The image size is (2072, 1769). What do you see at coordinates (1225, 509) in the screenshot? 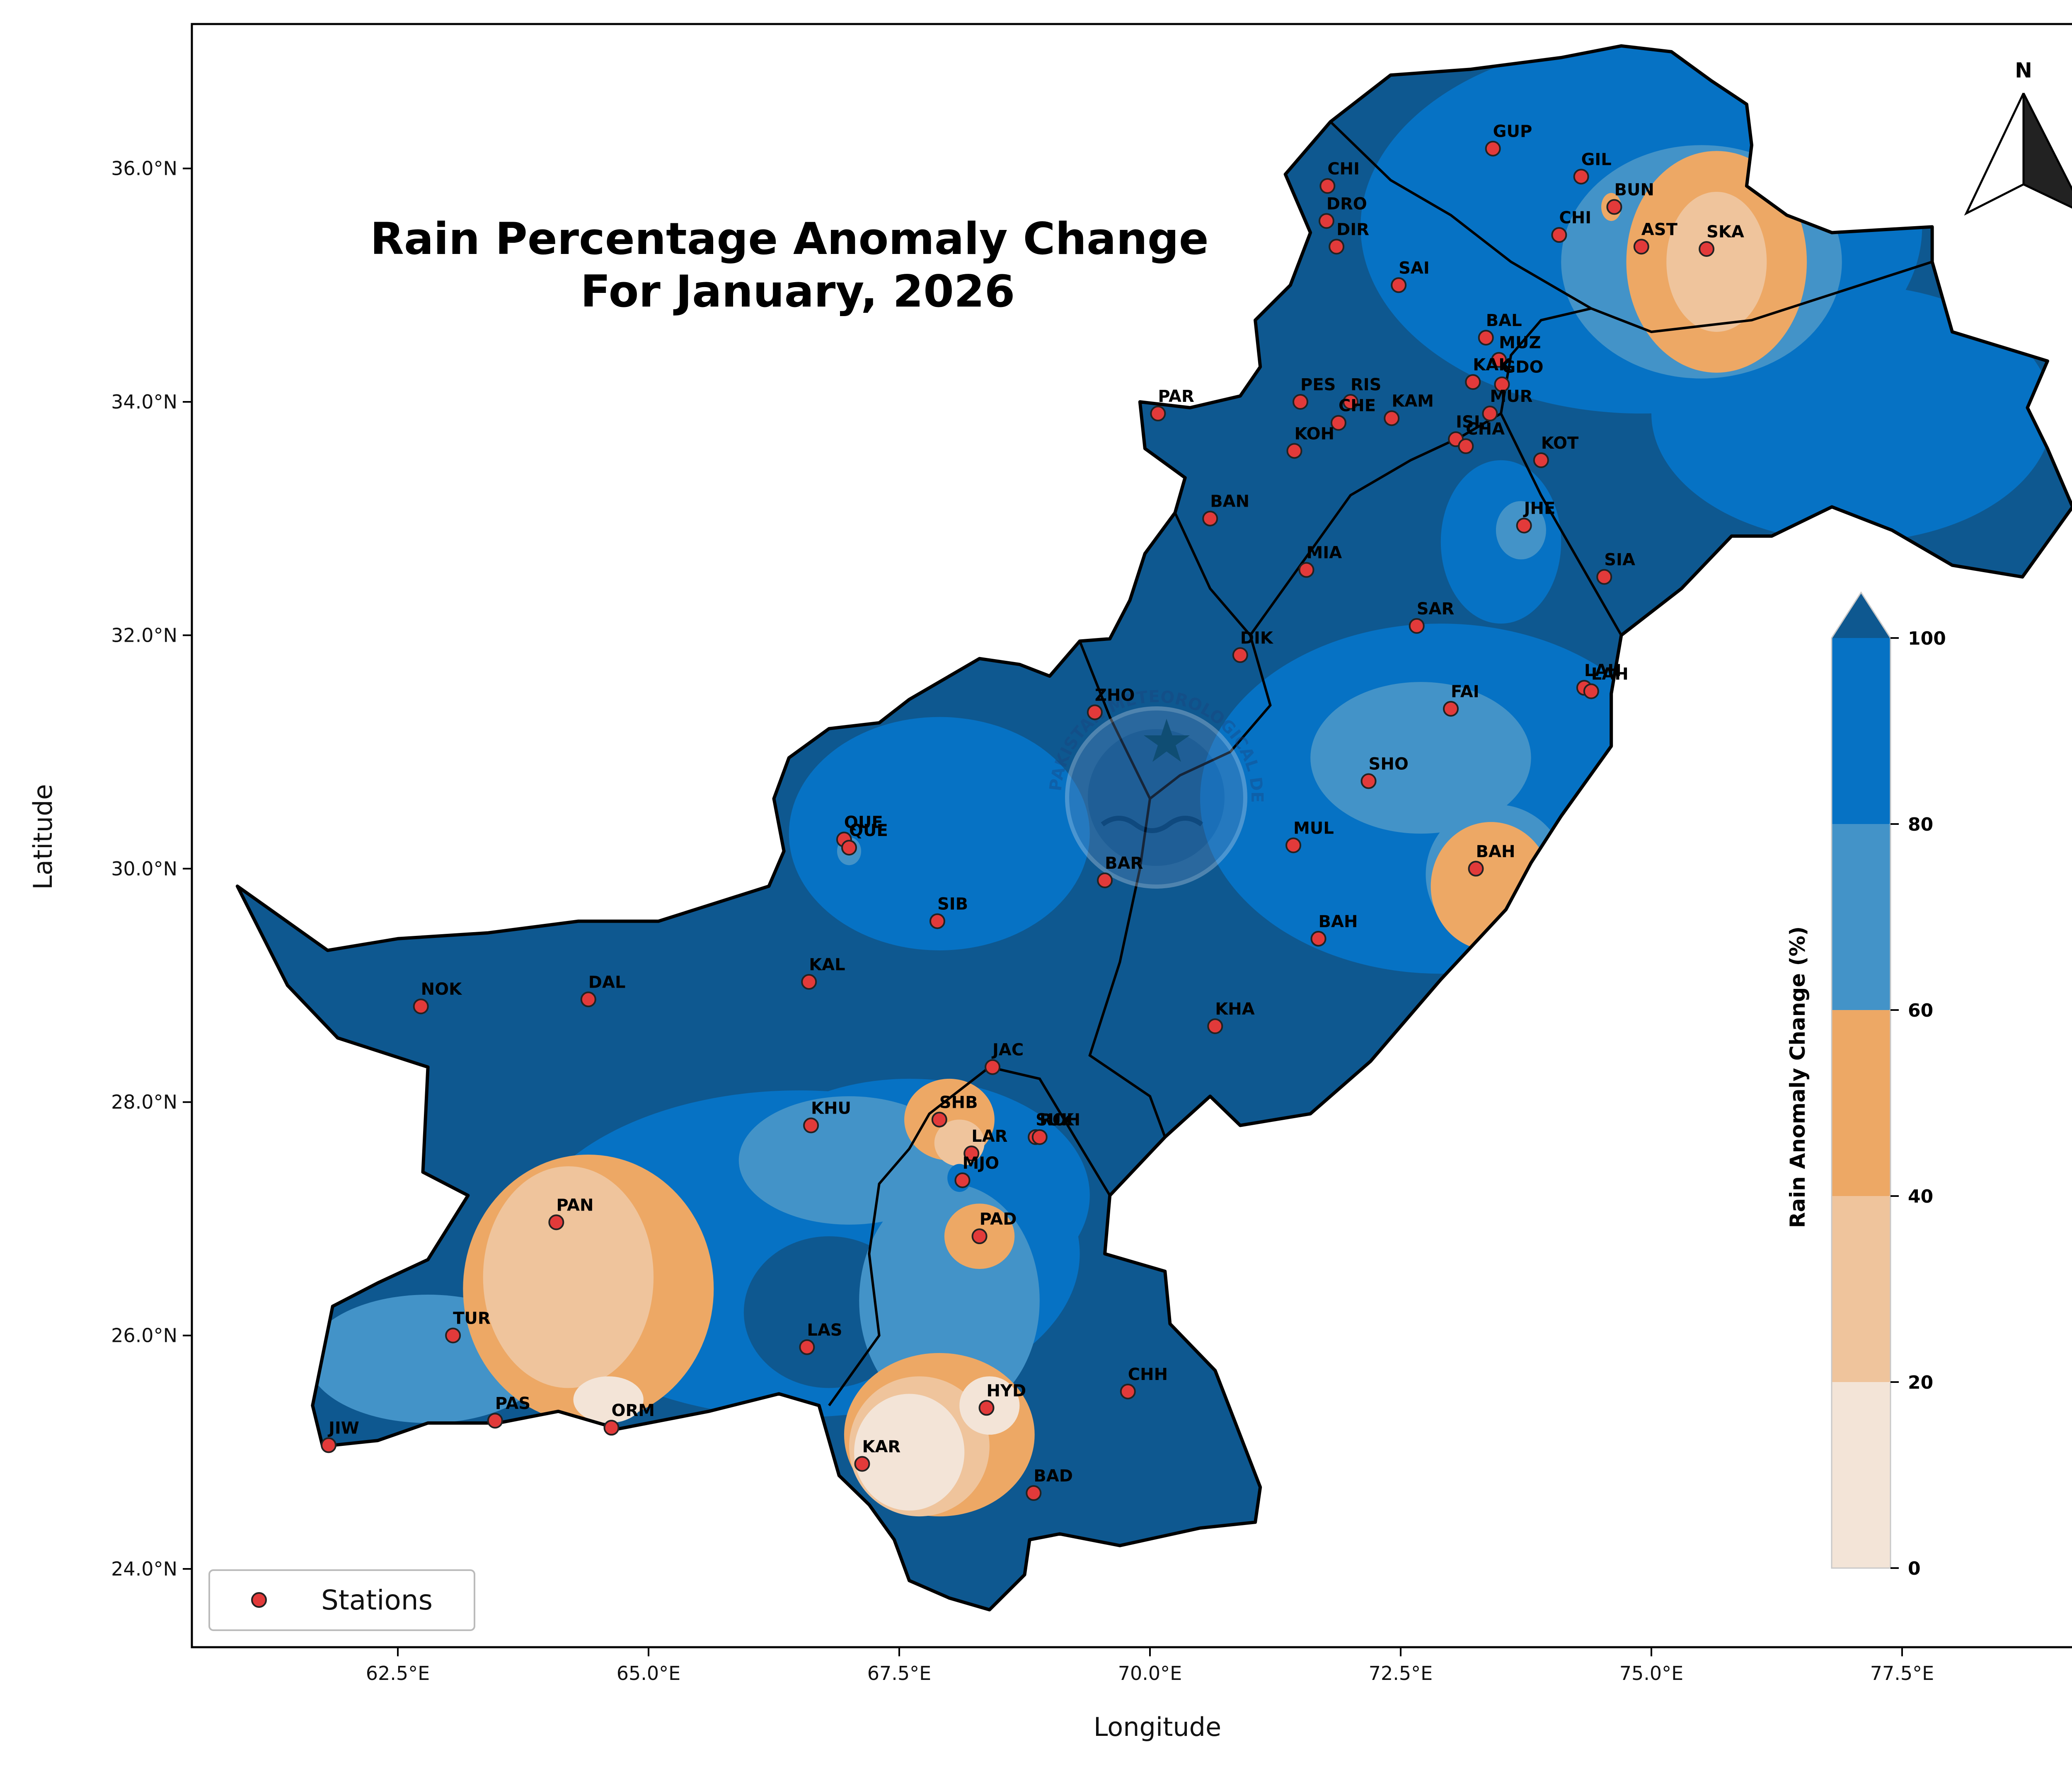
I see `station-marker: BAN` at bounding box center [1225, 509].